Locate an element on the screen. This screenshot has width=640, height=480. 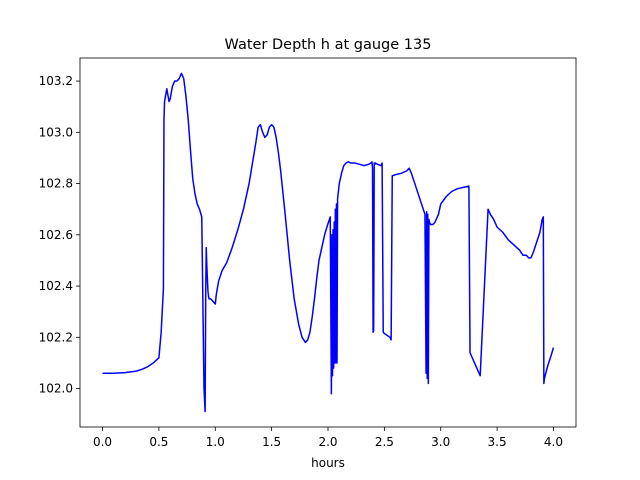
x-tick-label: 2.0 is located at coordinates (327, 442).